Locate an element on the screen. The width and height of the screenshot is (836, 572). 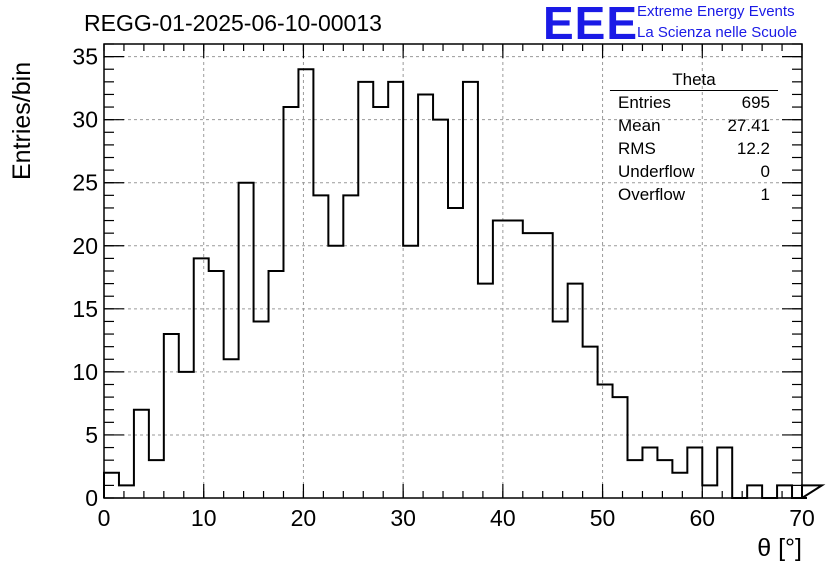
logo-tagline-1: Extreme Energy Events is located at coordinates (716, 11).